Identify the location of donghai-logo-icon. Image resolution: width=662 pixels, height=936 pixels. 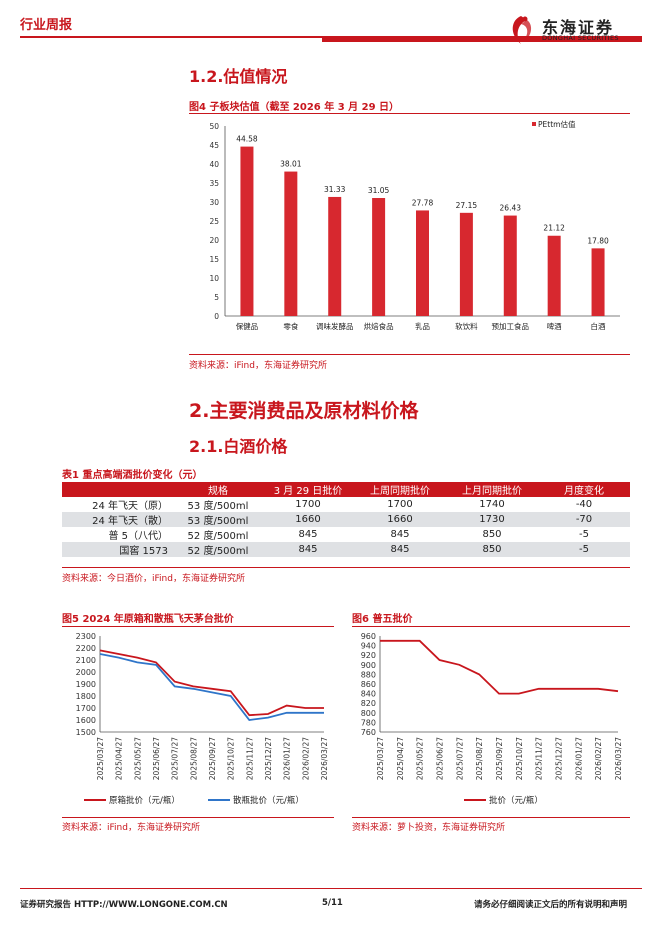
(522, 30).